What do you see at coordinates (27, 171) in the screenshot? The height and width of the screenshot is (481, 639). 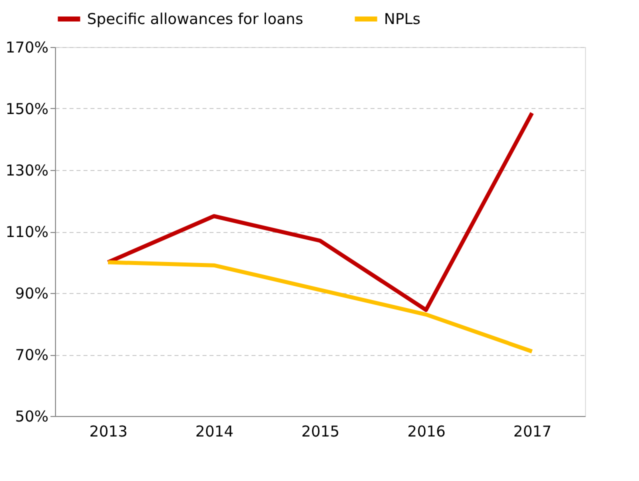 I see `y-tick-label: 130%` at bounding box center [27, 171].